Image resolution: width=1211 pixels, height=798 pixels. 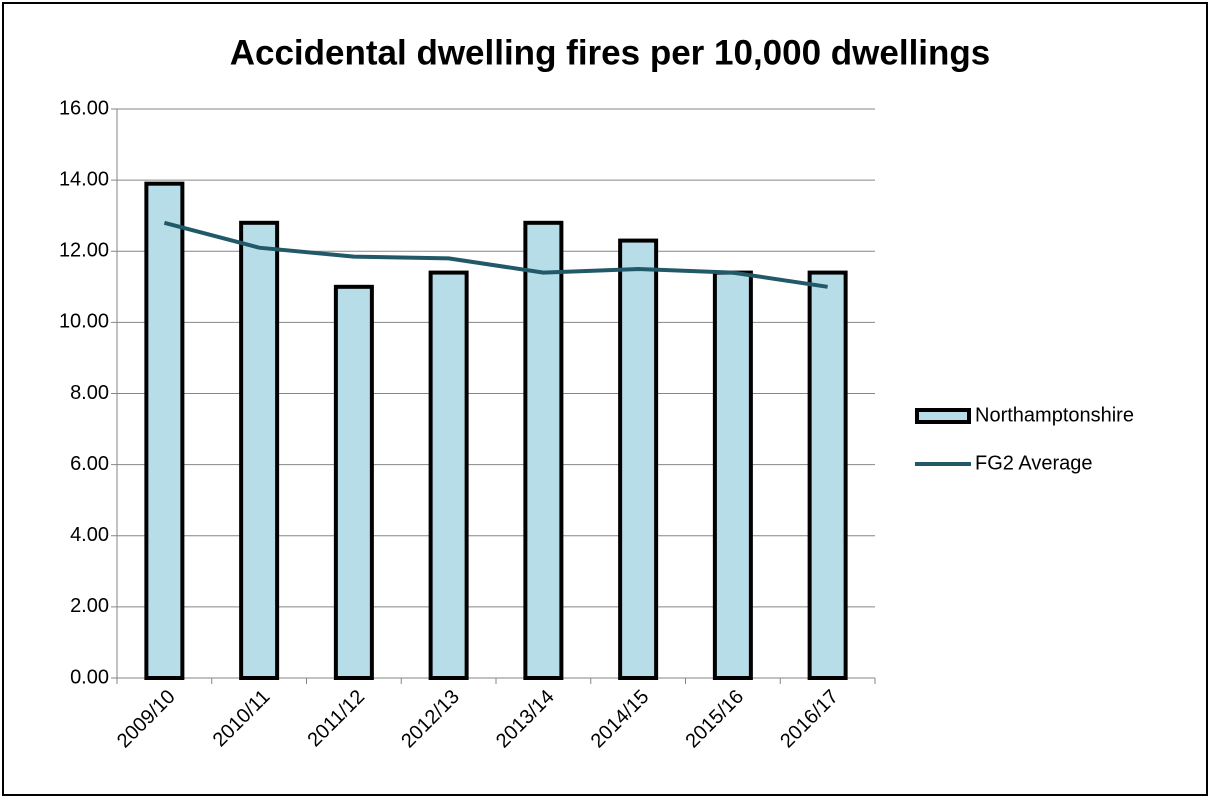 I want to click on y-tick-label: 14.00, so click(x=84, y=179).